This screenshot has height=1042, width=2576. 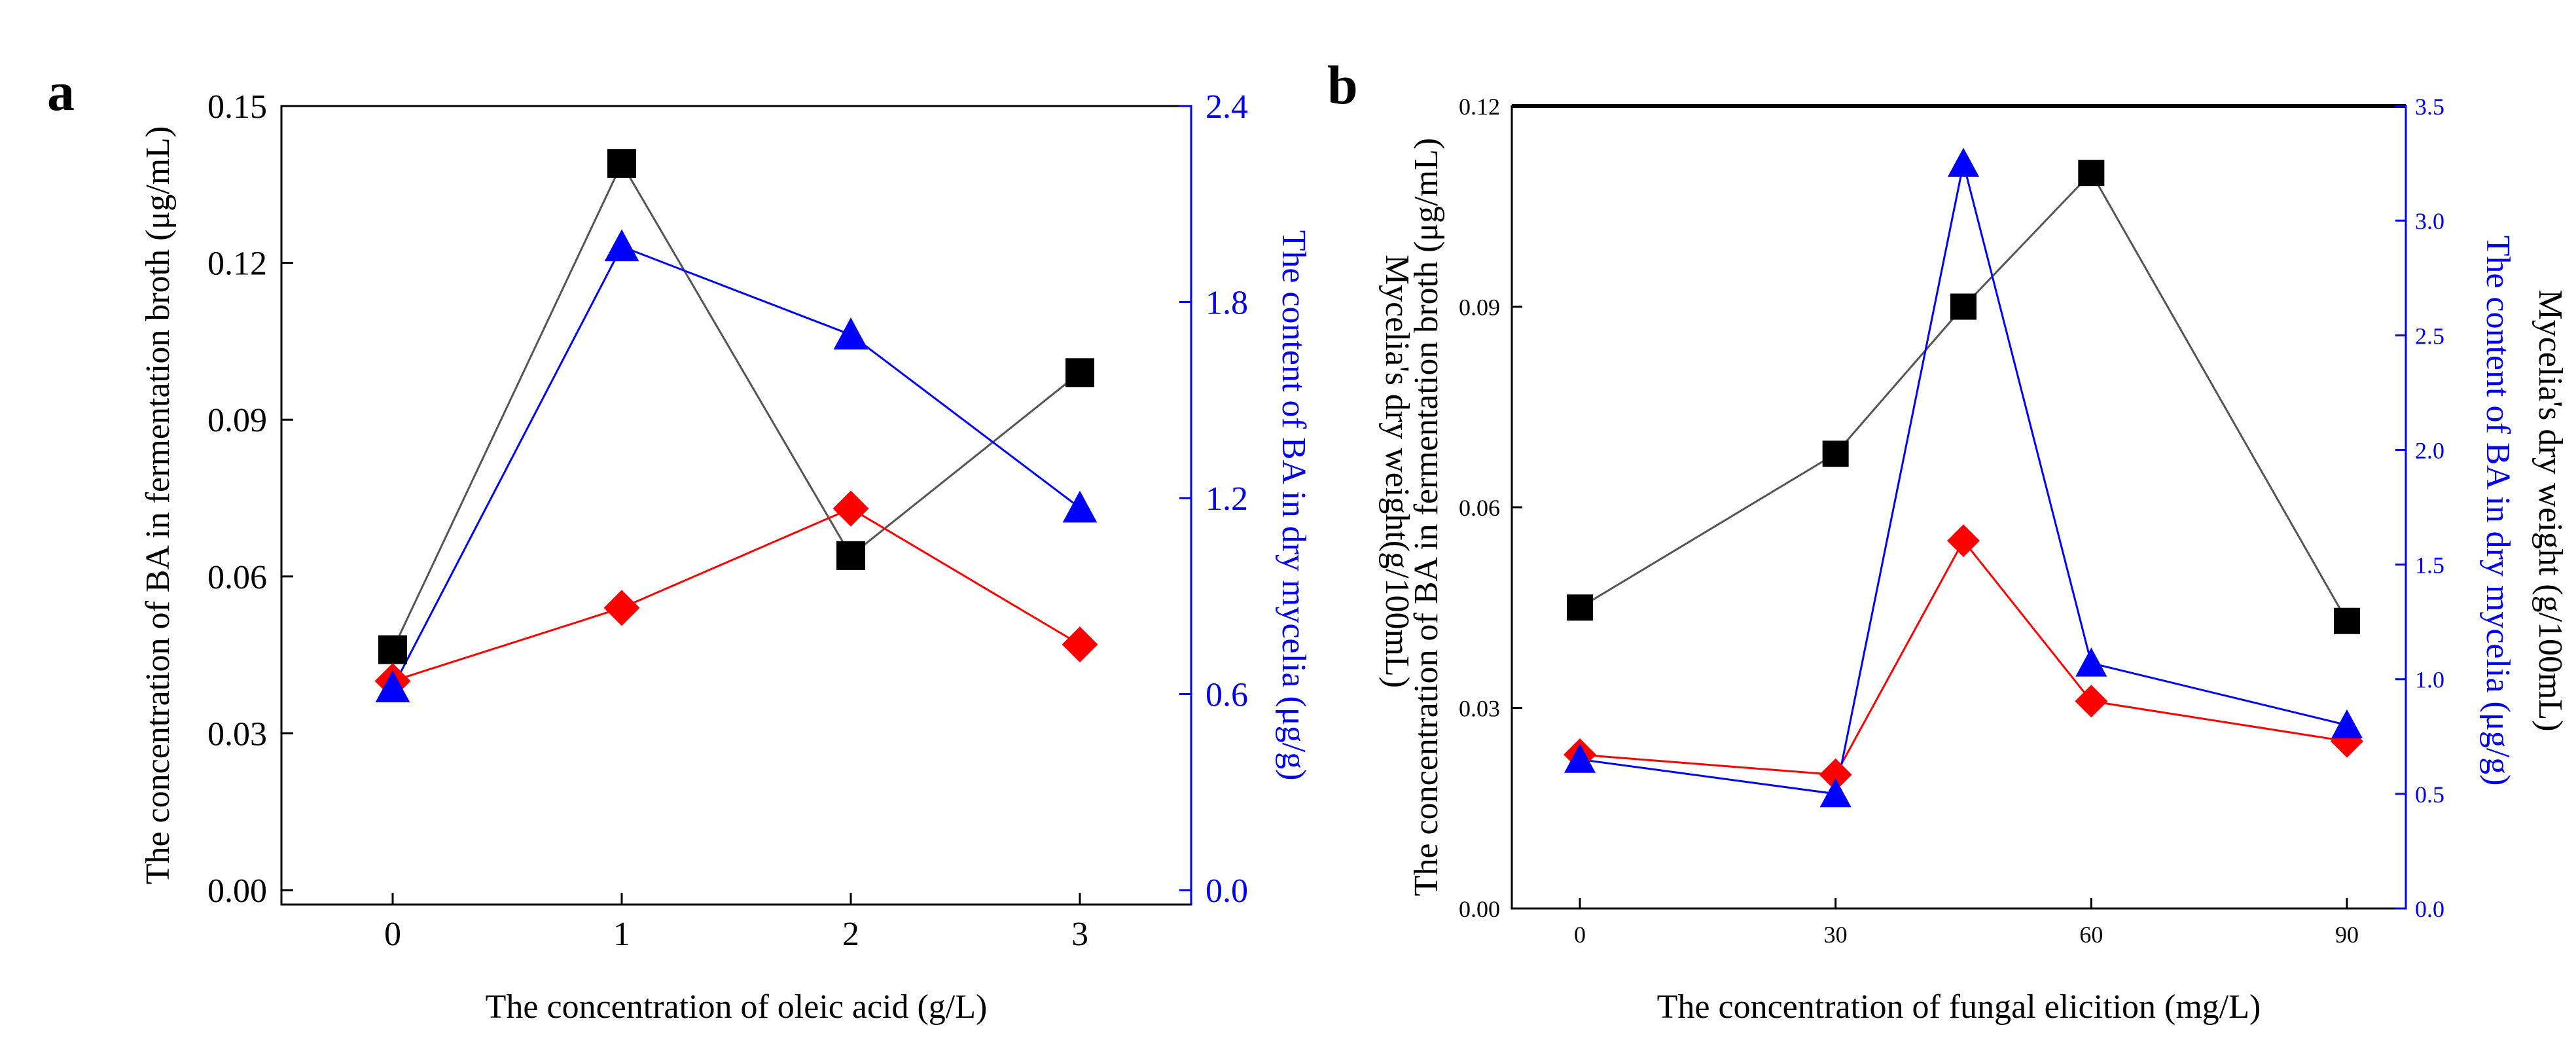 What do you see at coordinates (850, 934) in the screenshot?
I see `panel-a-x-tick-label: 2` at bounding box center [850, 934].